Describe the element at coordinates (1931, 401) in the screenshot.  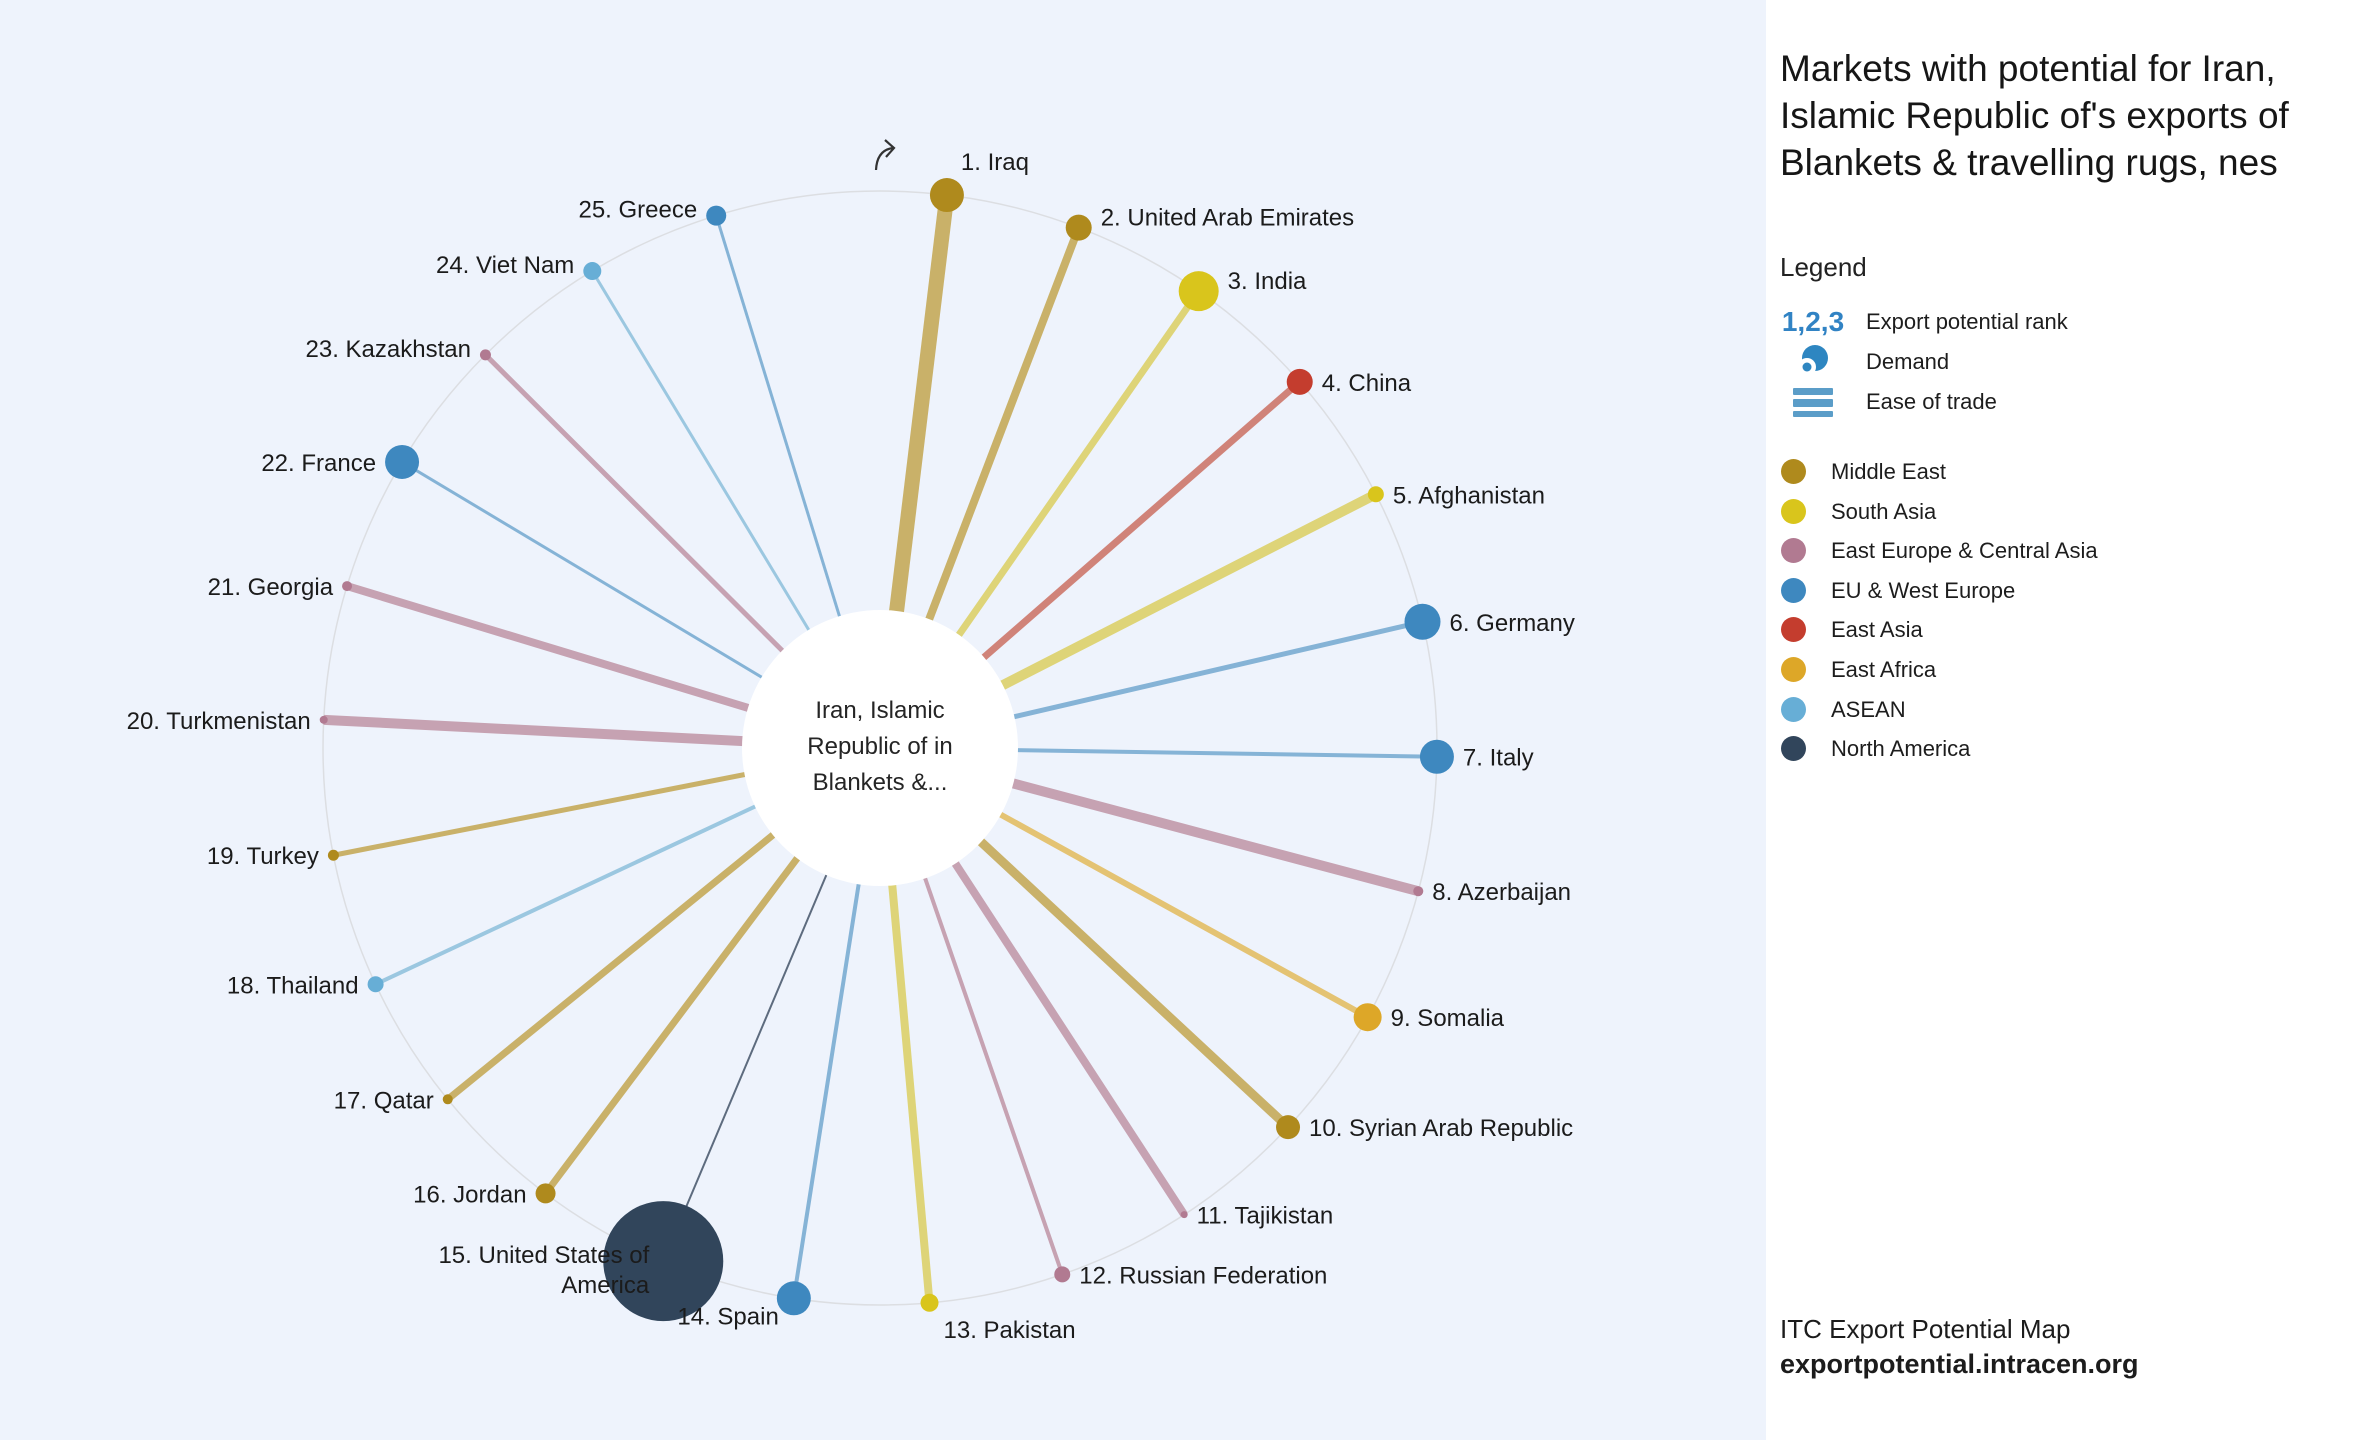
I see `ease-legend-label: Ease of trade` at that location.